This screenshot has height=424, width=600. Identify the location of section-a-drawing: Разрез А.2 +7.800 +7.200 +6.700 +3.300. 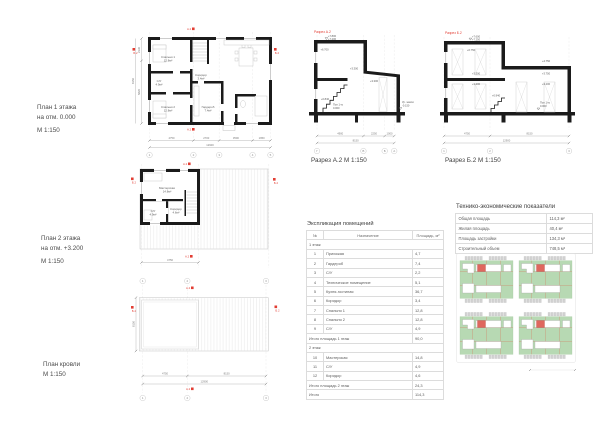
(362, 92).